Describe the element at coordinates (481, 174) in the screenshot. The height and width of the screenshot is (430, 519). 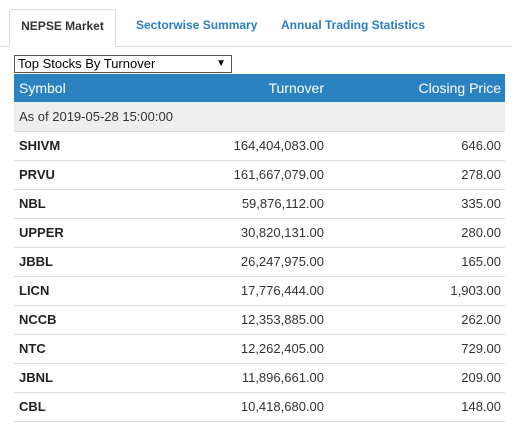
I see `closing-price-cell: 278.00` at that location.